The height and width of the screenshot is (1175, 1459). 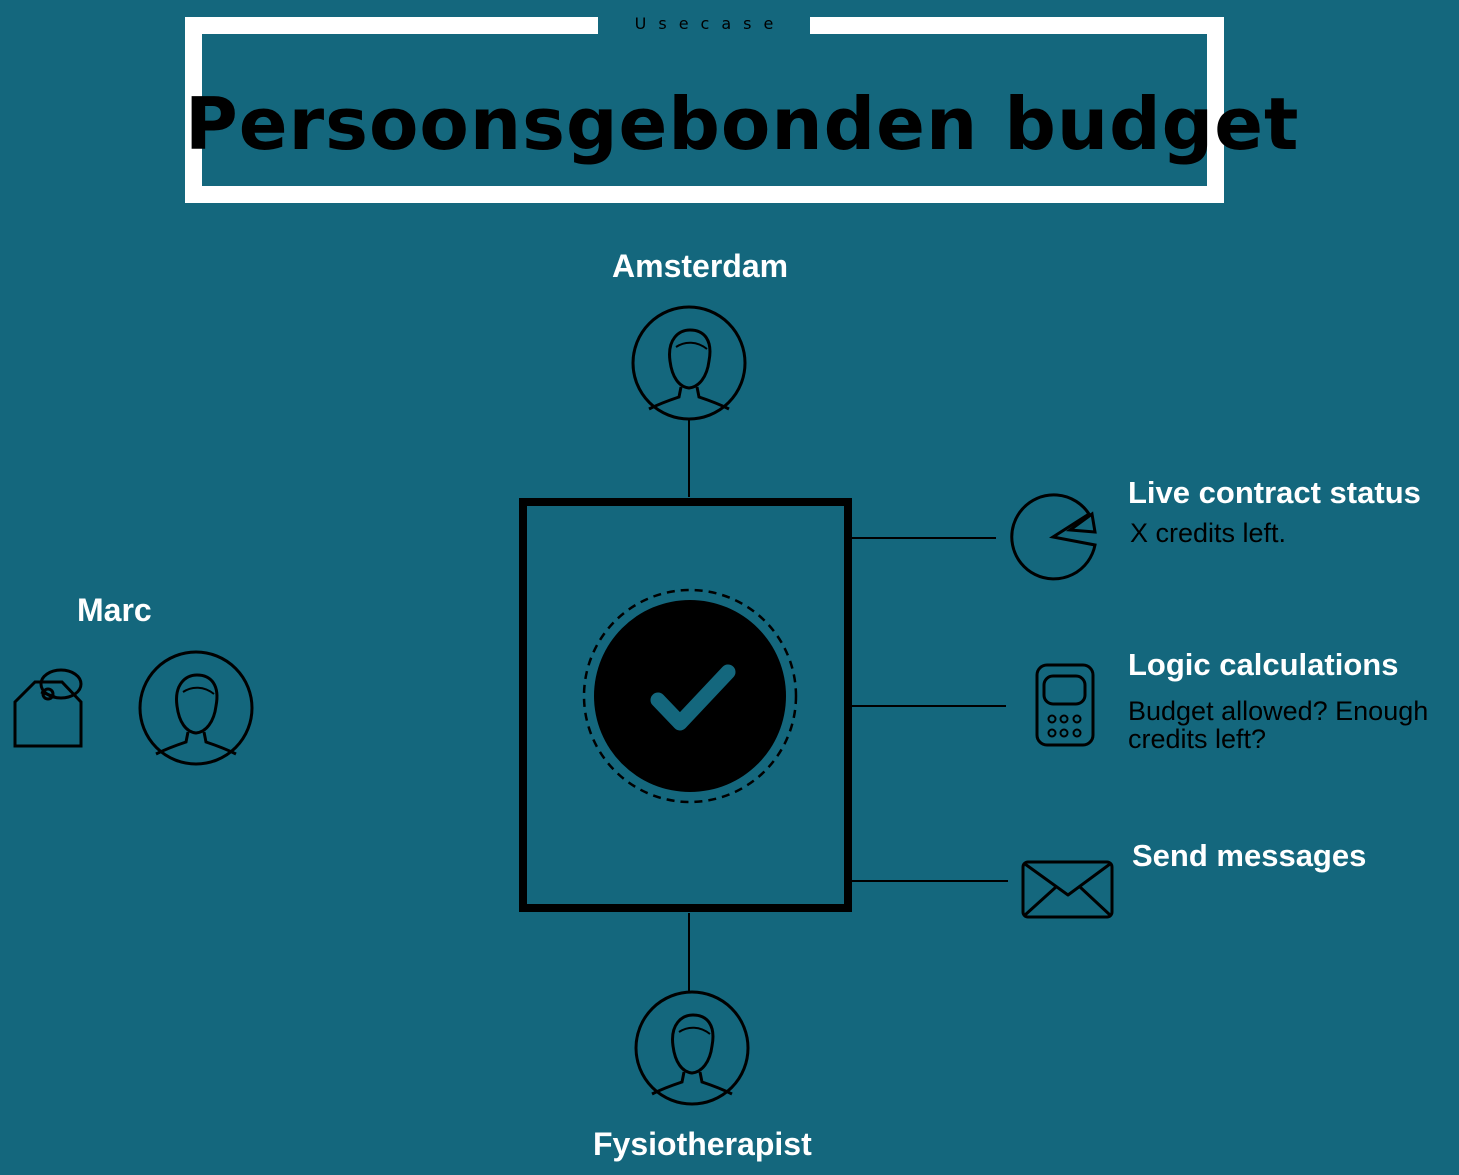 I want to click on system-box, so click(x=685, y=705).